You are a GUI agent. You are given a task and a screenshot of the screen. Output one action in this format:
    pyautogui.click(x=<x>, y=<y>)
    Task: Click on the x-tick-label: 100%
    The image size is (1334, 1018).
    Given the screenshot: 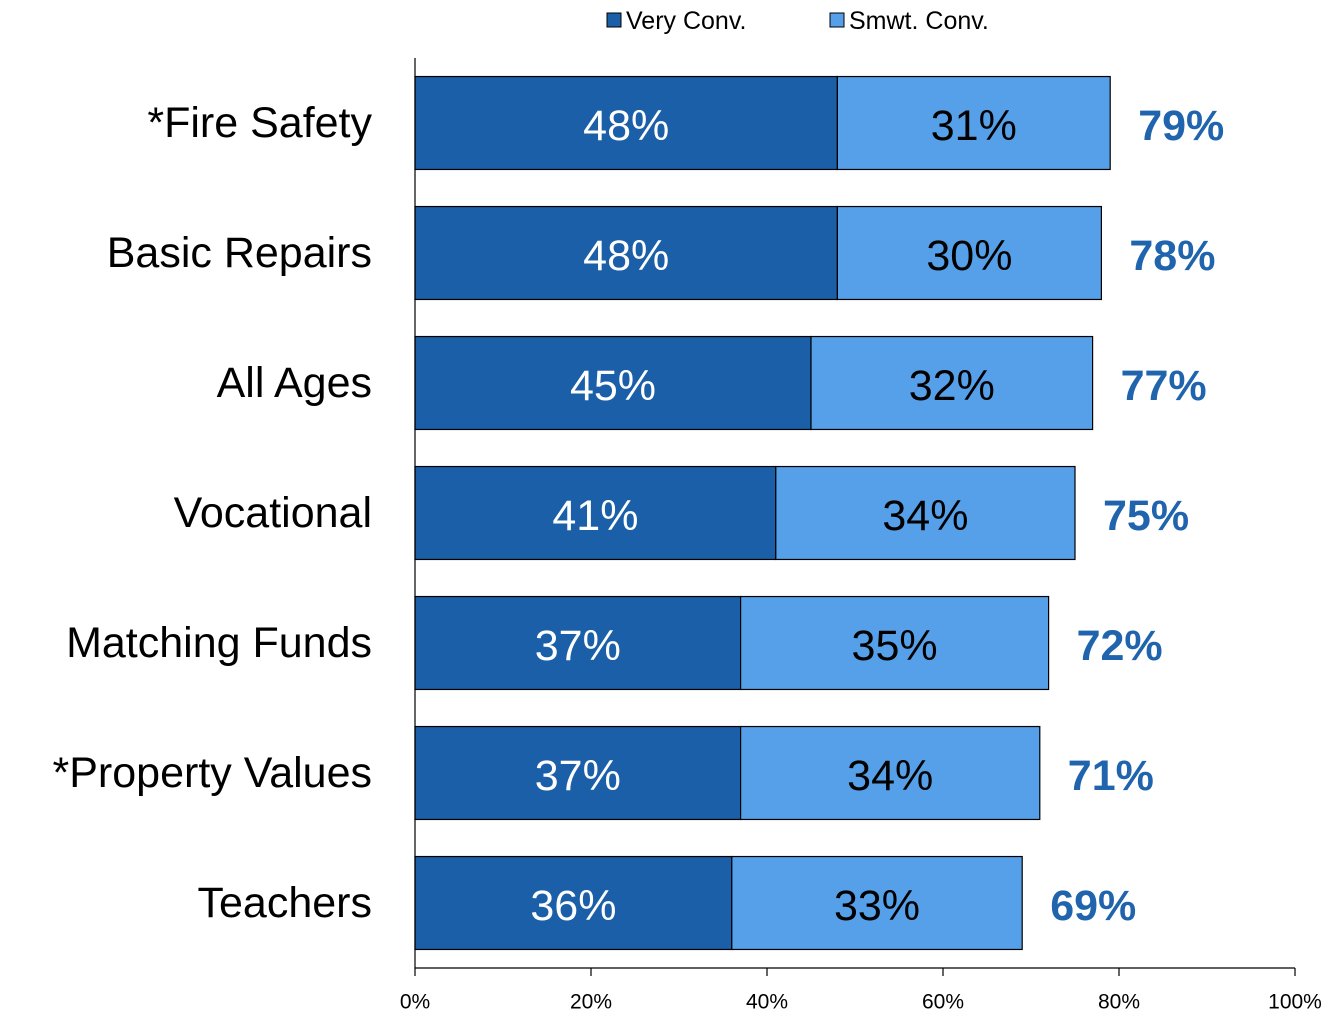 What is the action you would take?
    pyautogui.click(x=1295, y=1002)
    